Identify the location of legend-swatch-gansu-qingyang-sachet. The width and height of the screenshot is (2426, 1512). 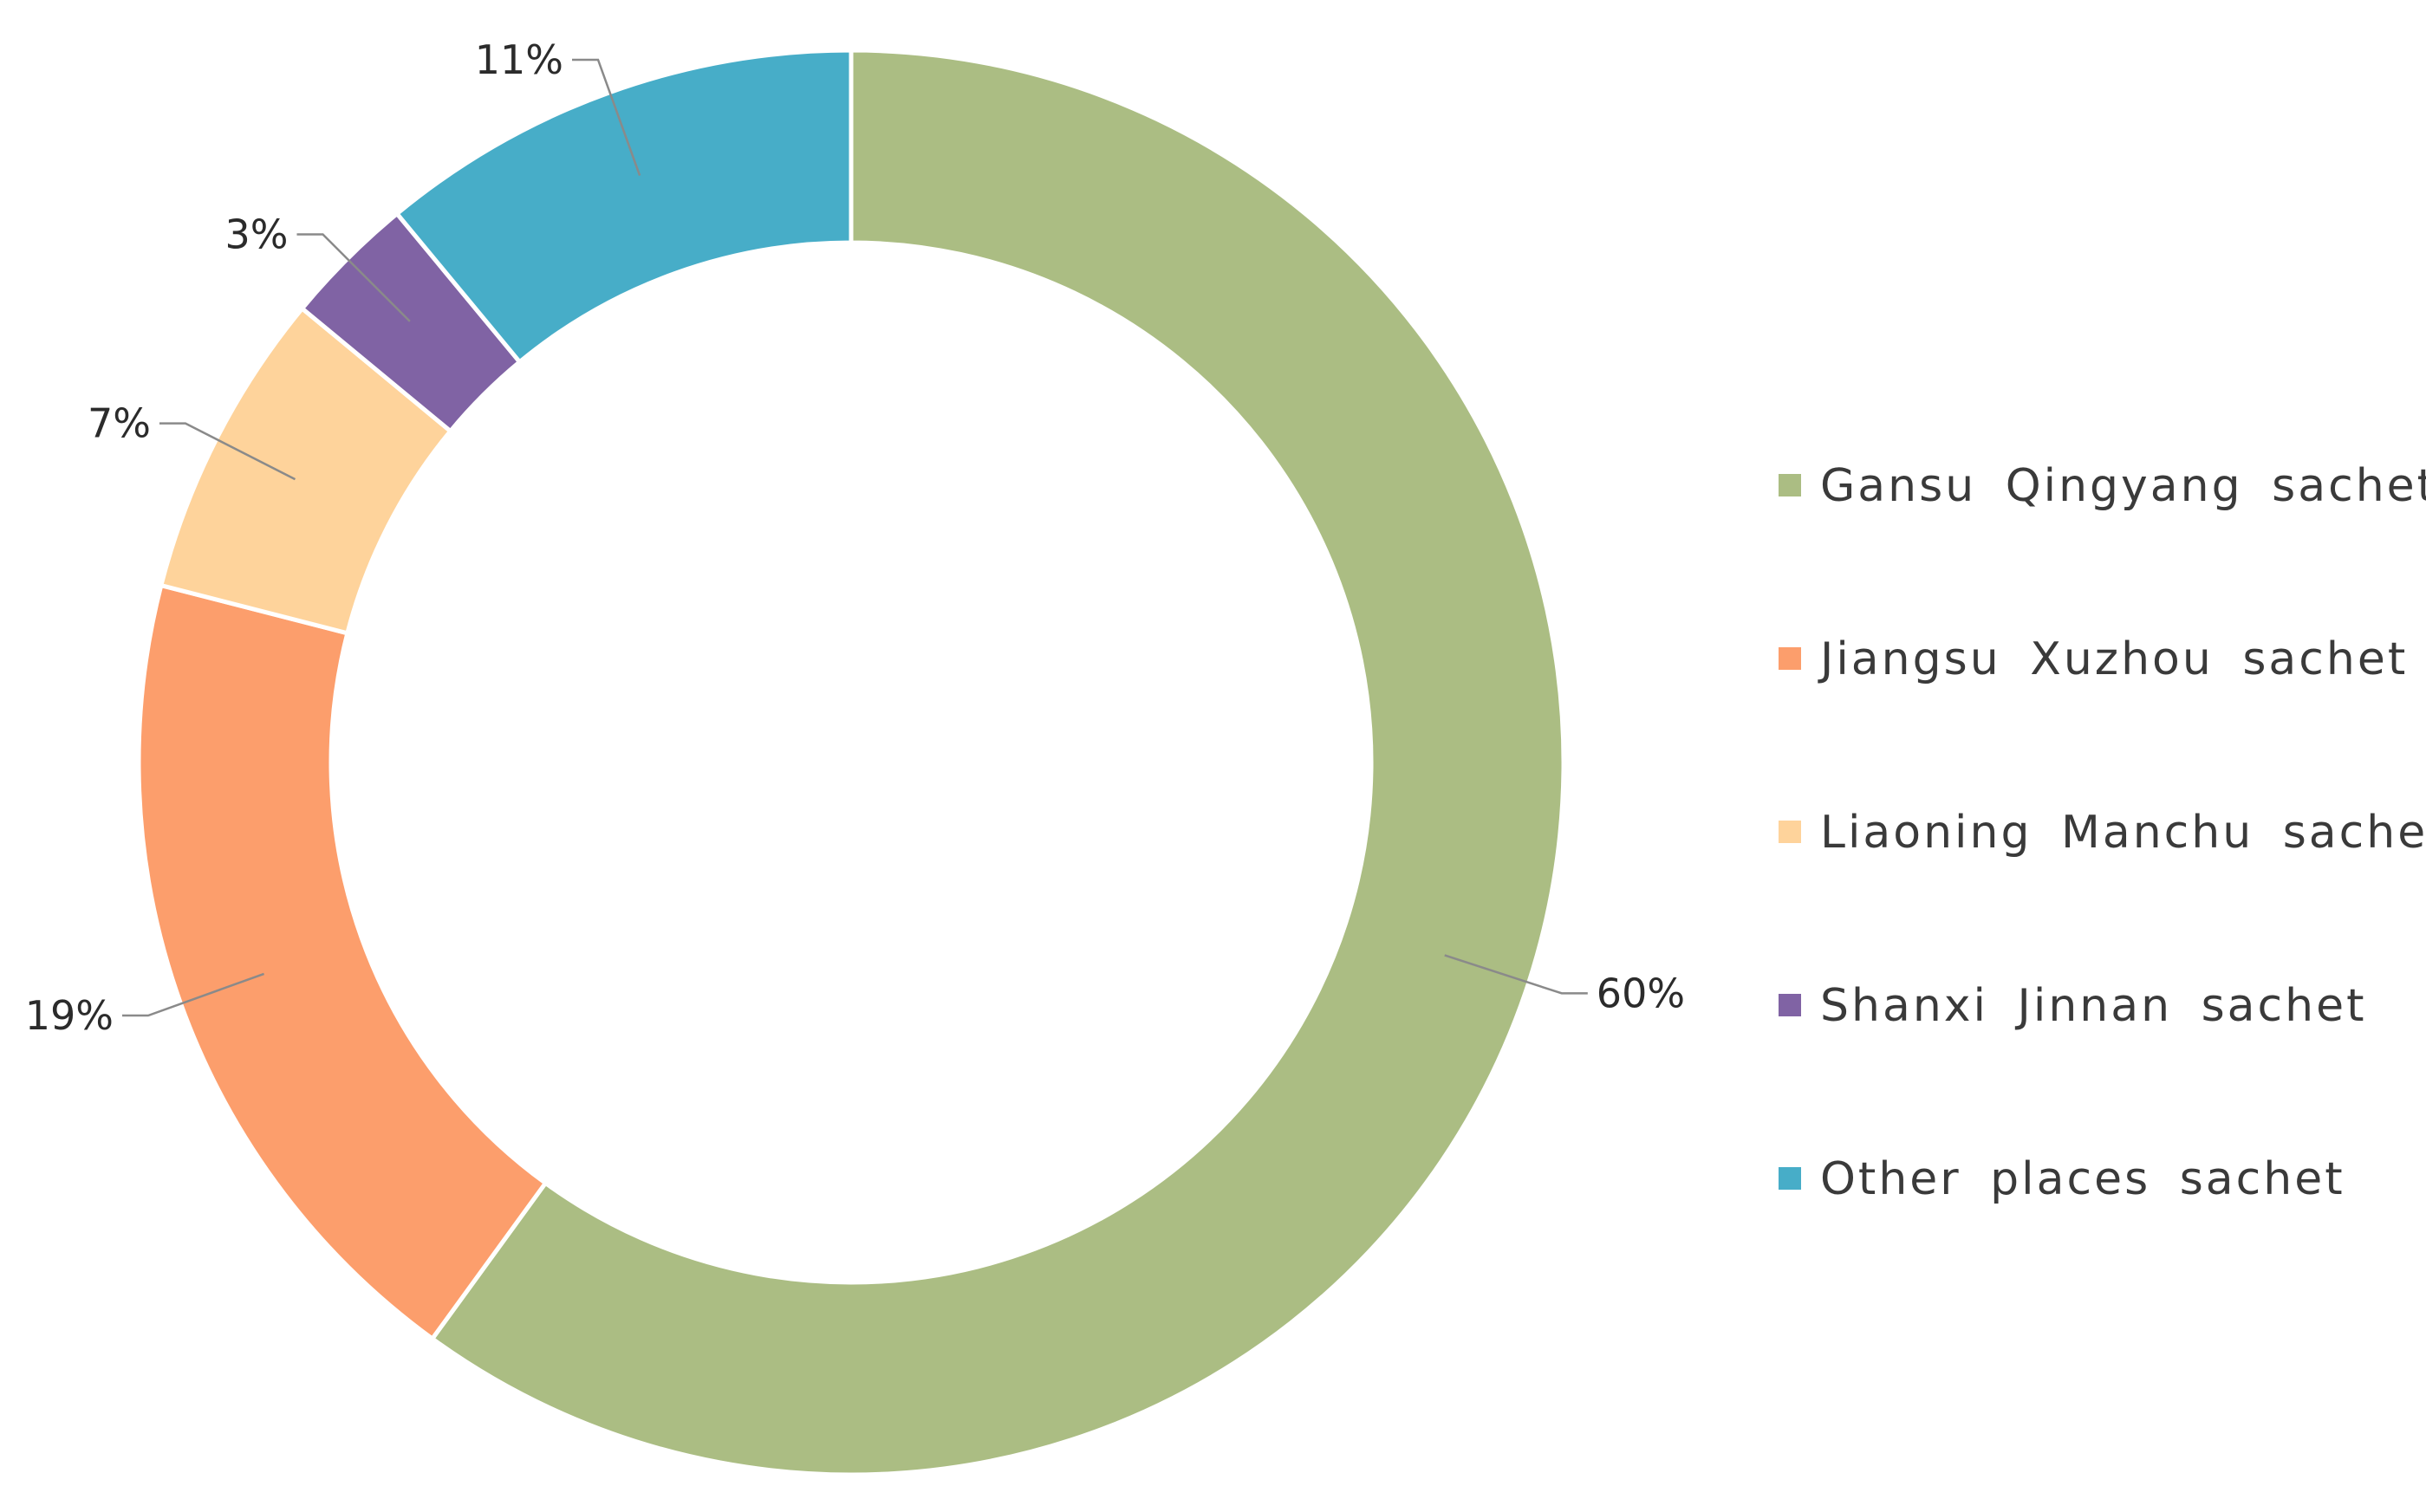
(1790, 485).